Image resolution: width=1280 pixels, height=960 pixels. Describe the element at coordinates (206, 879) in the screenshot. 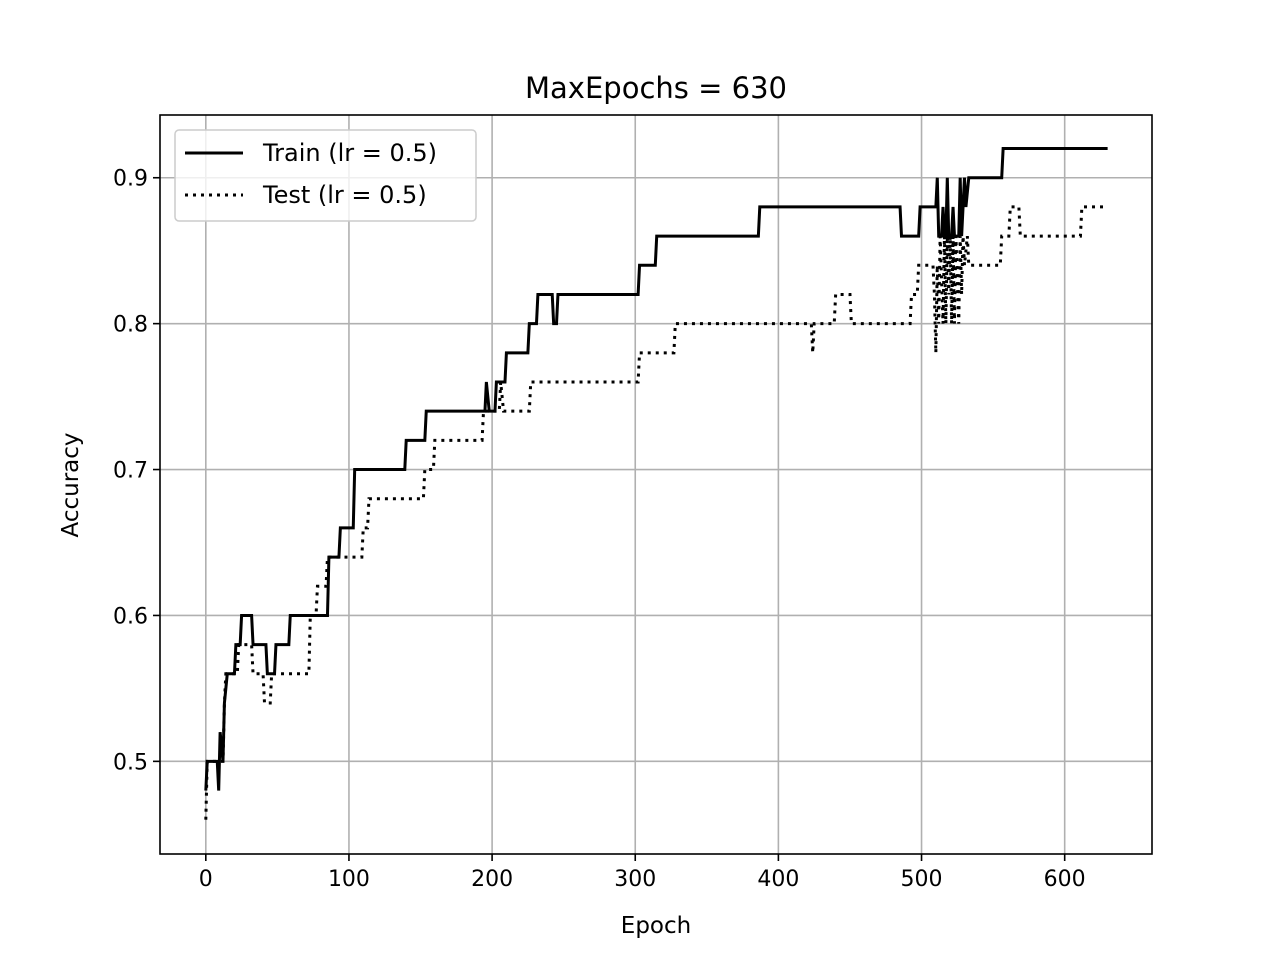

I see `x-tick-label: 0` at that location.